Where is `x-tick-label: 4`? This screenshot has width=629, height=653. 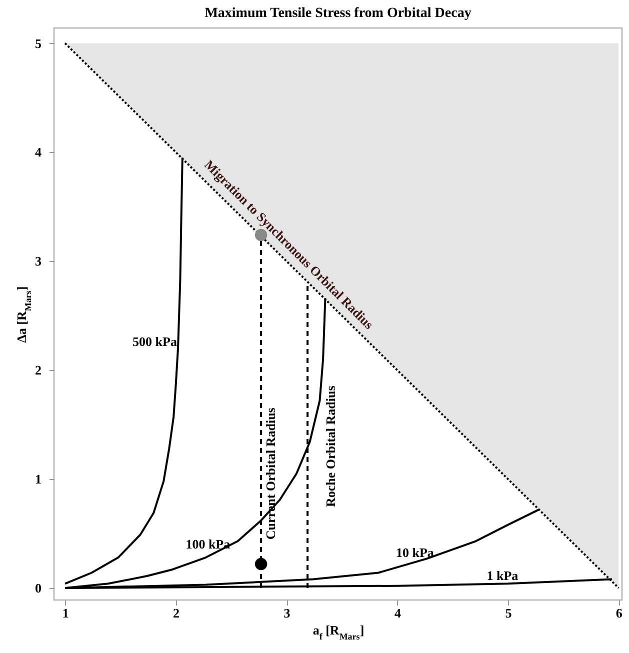
x-tick-label: 4 is located at coordinates (398, 613).